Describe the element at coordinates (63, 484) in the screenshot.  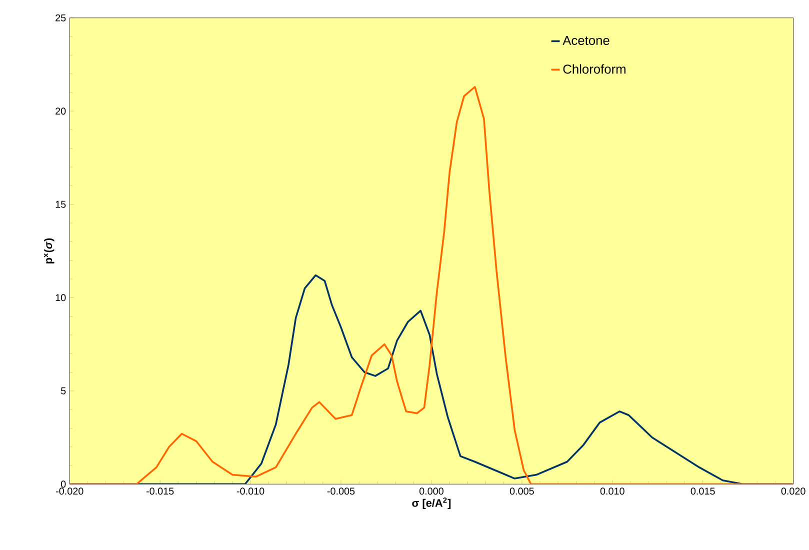
I see `y-tick-label: 0` at that location.